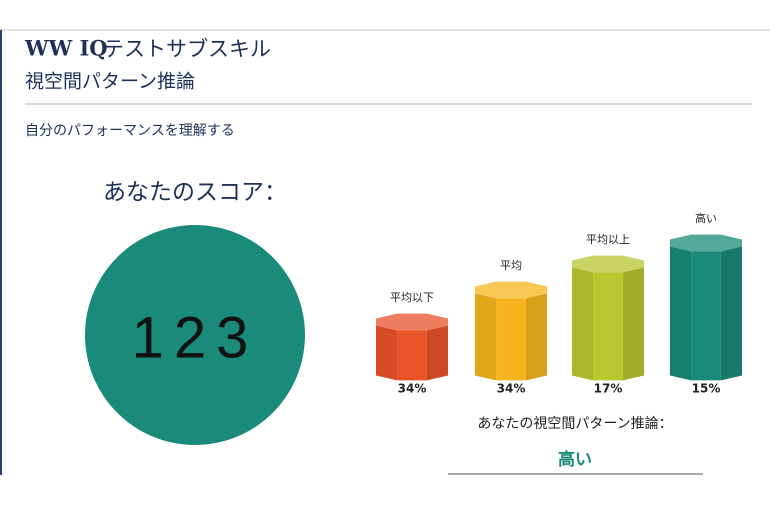  What do you see at coordinates (195, 193) in the screenshot?
I see `score-label: あなたのスコア：` at bounding box center [195, 193].